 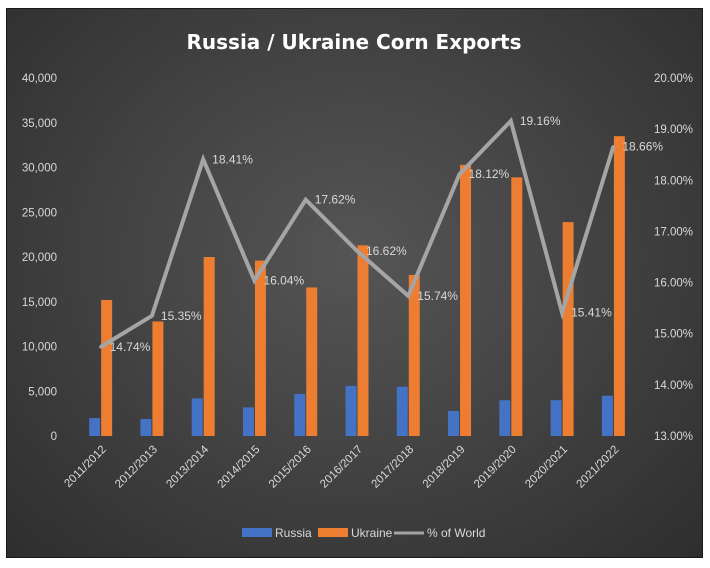 I want to click on chart-title: Russia / Ukraine Corn Exports, so click(x=354, y=42).